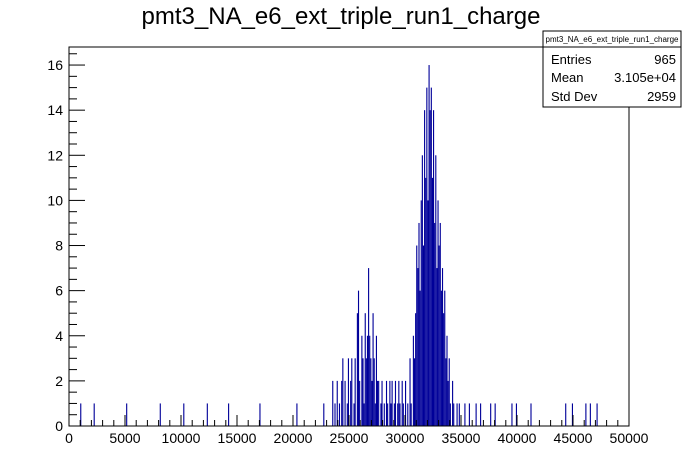 The image size is (698, 474). What do you see at coordinates (571, 59) in the screenshot?
I see `stats-entries-label: Entries` at bounding box center [571, 59].